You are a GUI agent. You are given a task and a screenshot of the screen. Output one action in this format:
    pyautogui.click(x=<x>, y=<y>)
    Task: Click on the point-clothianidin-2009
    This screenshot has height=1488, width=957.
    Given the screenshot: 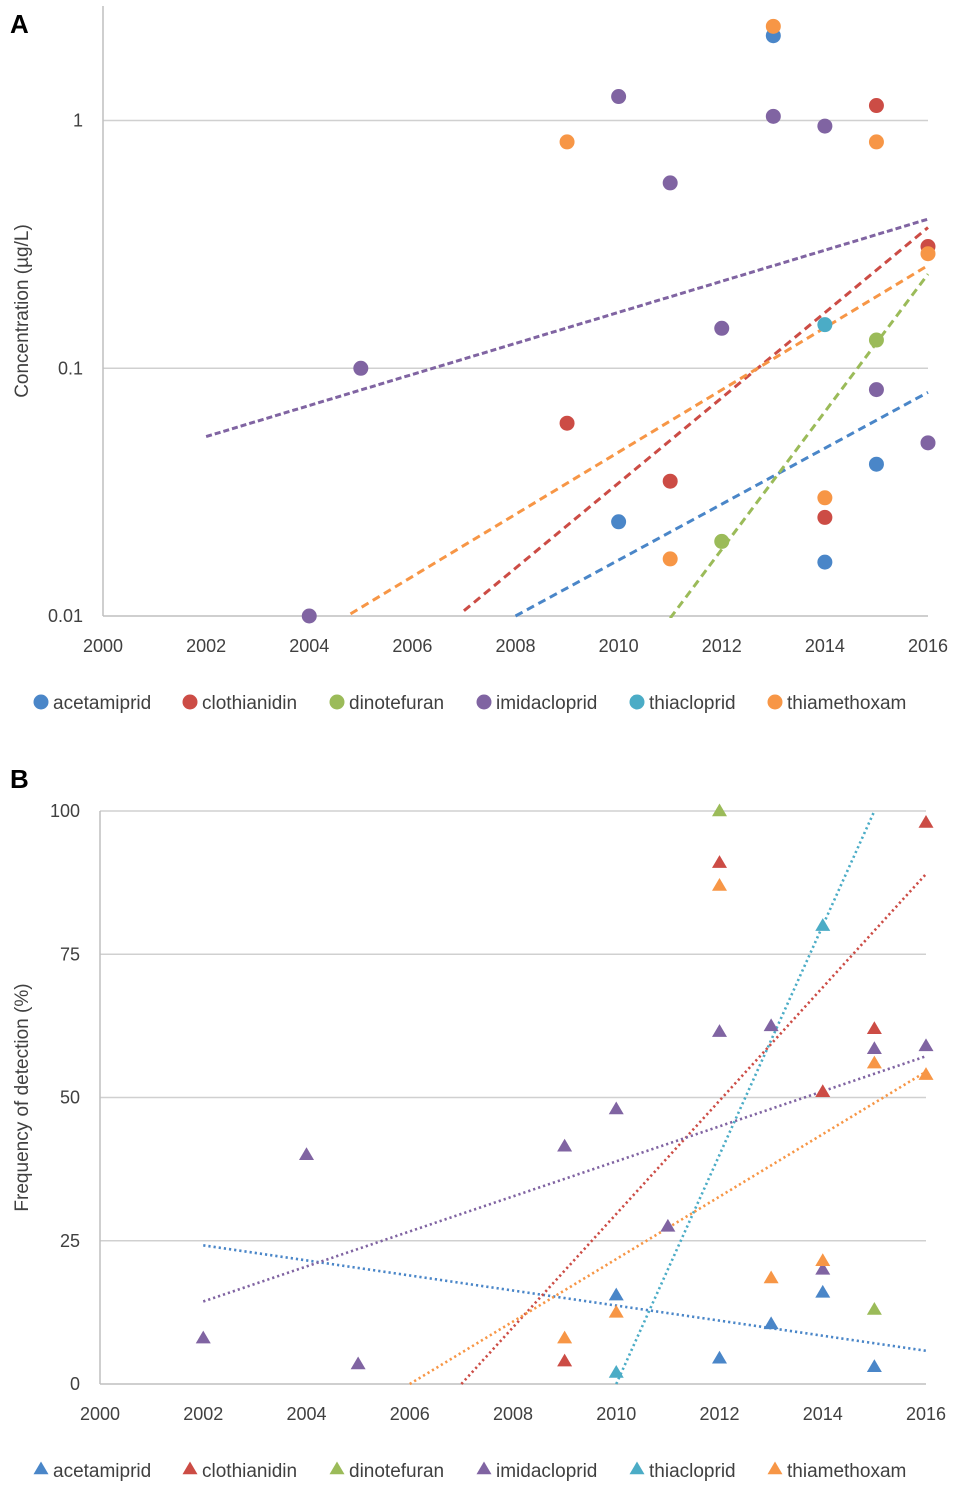 What is the action you would take?
    pyautogui.click(x=567, y=423)
    